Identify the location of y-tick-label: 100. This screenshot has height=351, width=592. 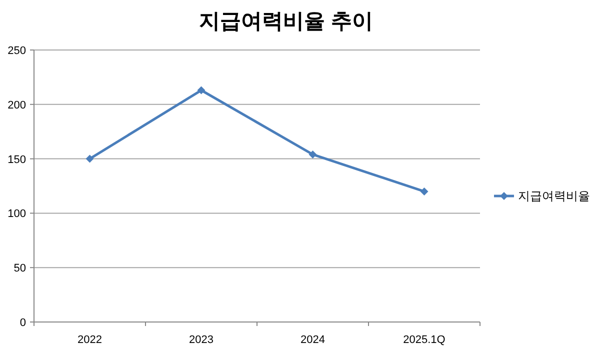
(17, 214).